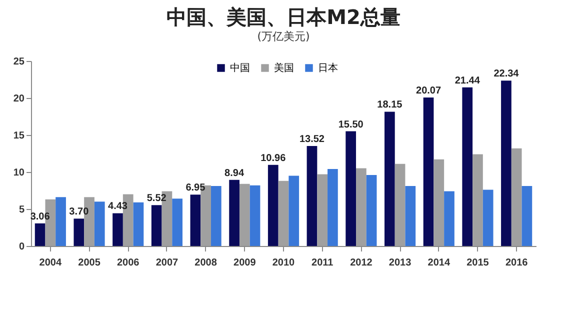 This screenshot has height=320, width=575. I want to click on x-tick-label: 2008, so click(206, 263).